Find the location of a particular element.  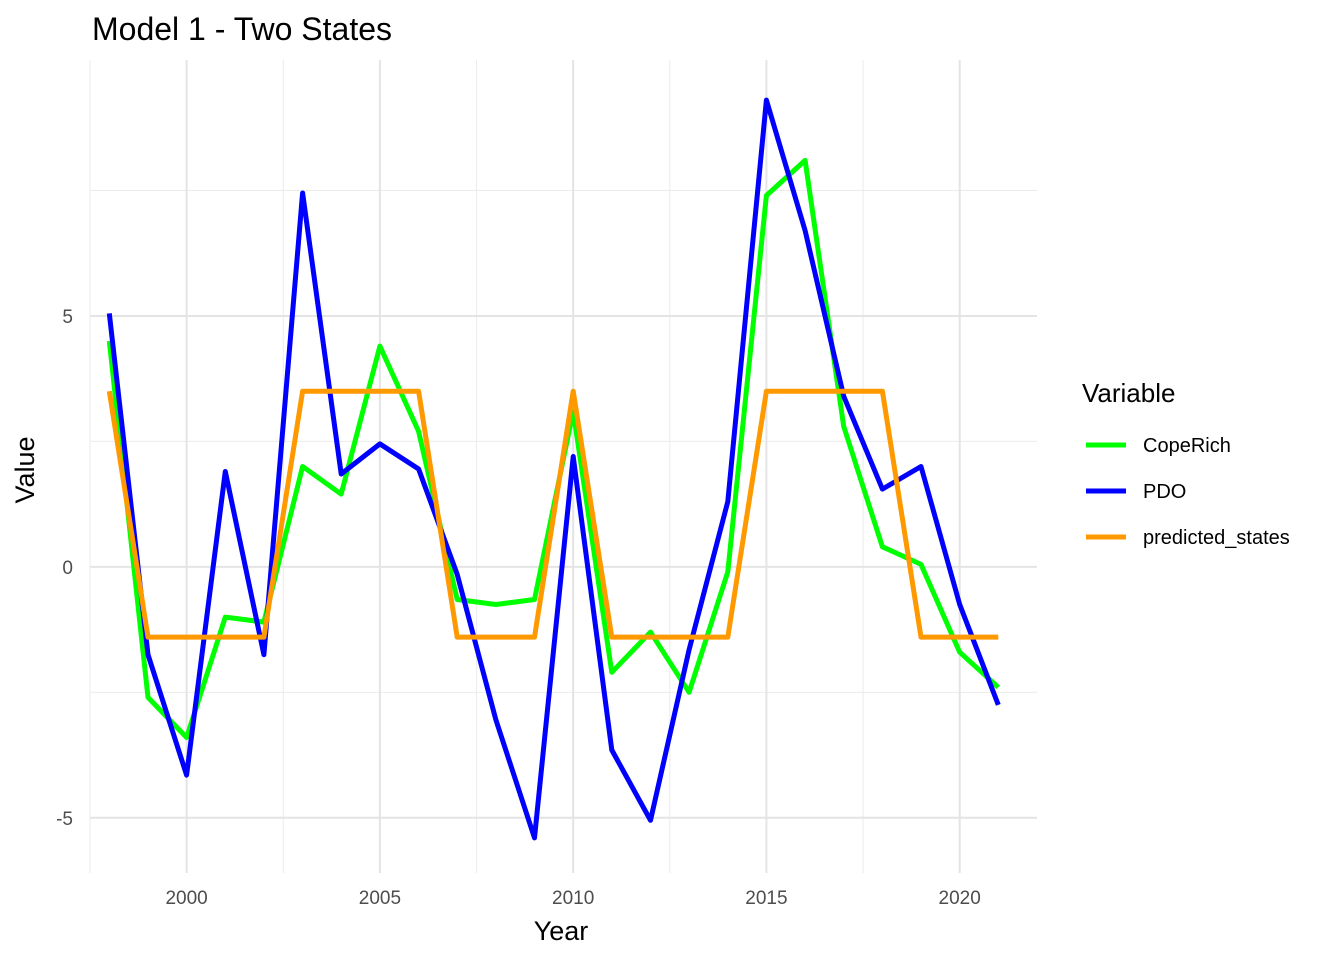

x-axis-title: Year is located at coordinates (561, 931).